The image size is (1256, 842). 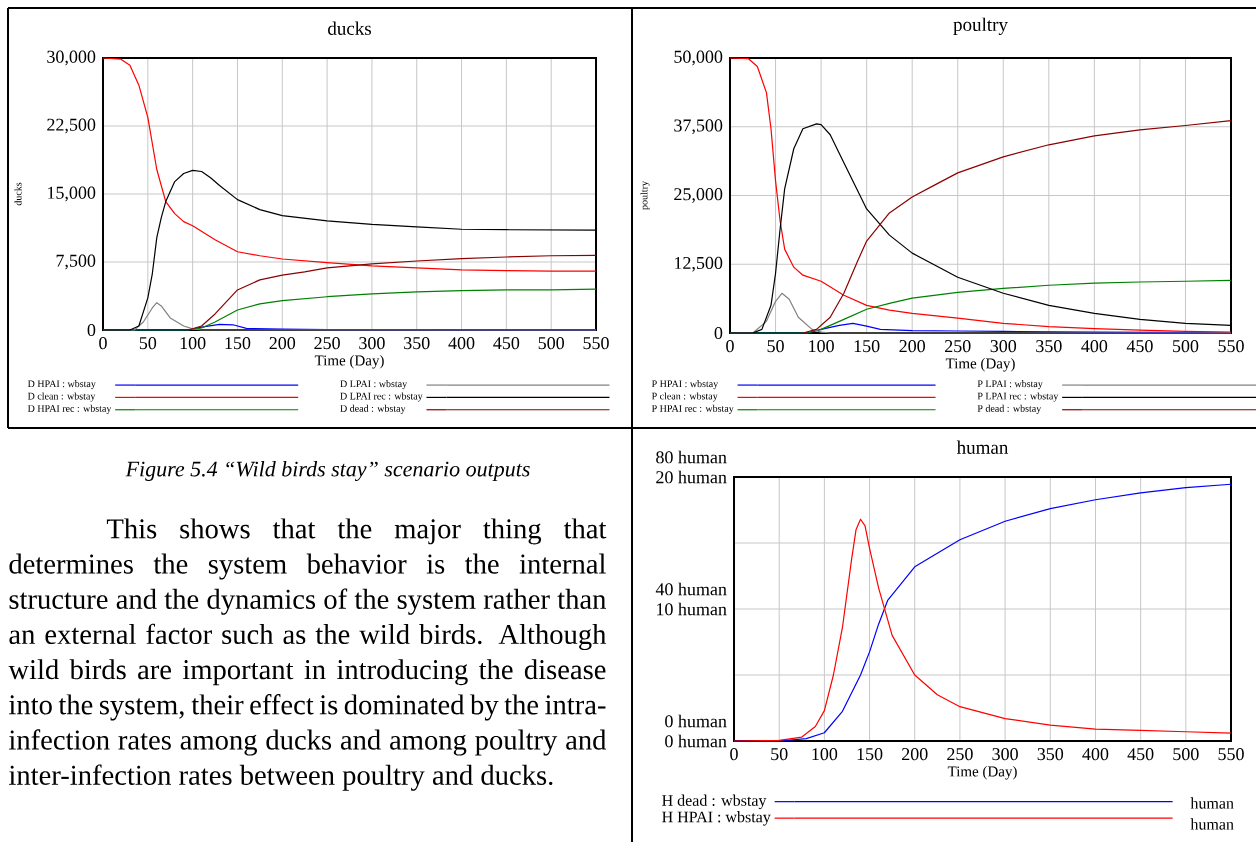 I want to click on y2-tick-label: 10 human, so click(x=692, y=609).